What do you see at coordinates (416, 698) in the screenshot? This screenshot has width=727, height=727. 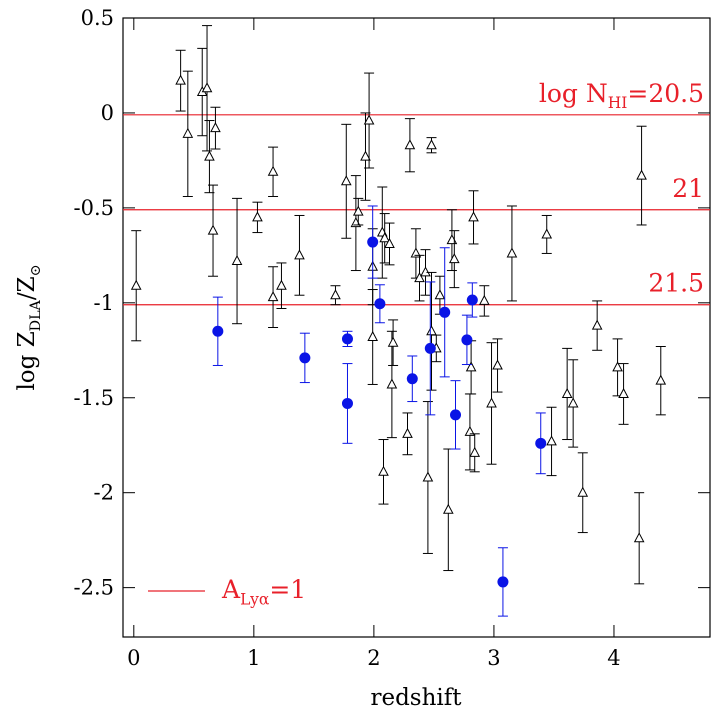 I see `x-axis-label: redshift` at bounding box center [416, 698].